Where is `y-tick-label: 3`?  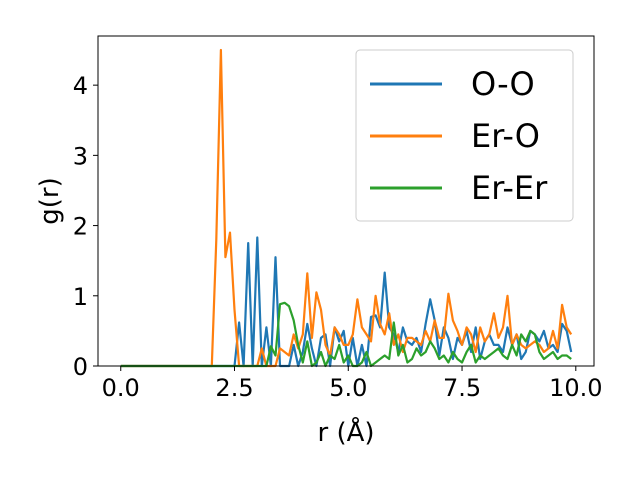
y-tick-label: 3 is located at coordinates (80, 156).